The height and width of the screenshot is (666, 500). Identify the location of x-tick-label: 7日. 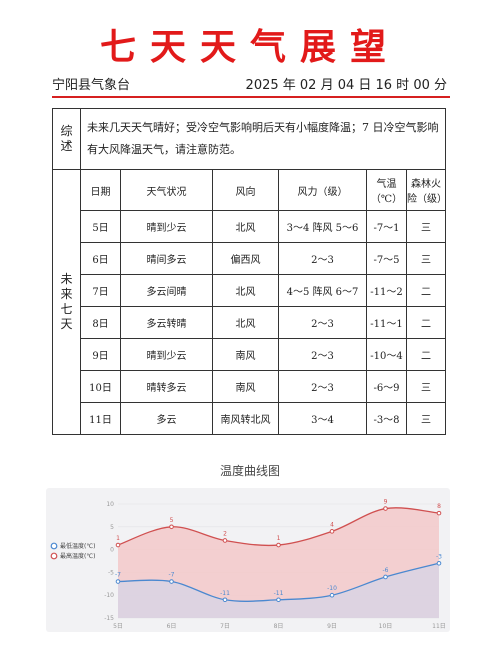
(225, 626).